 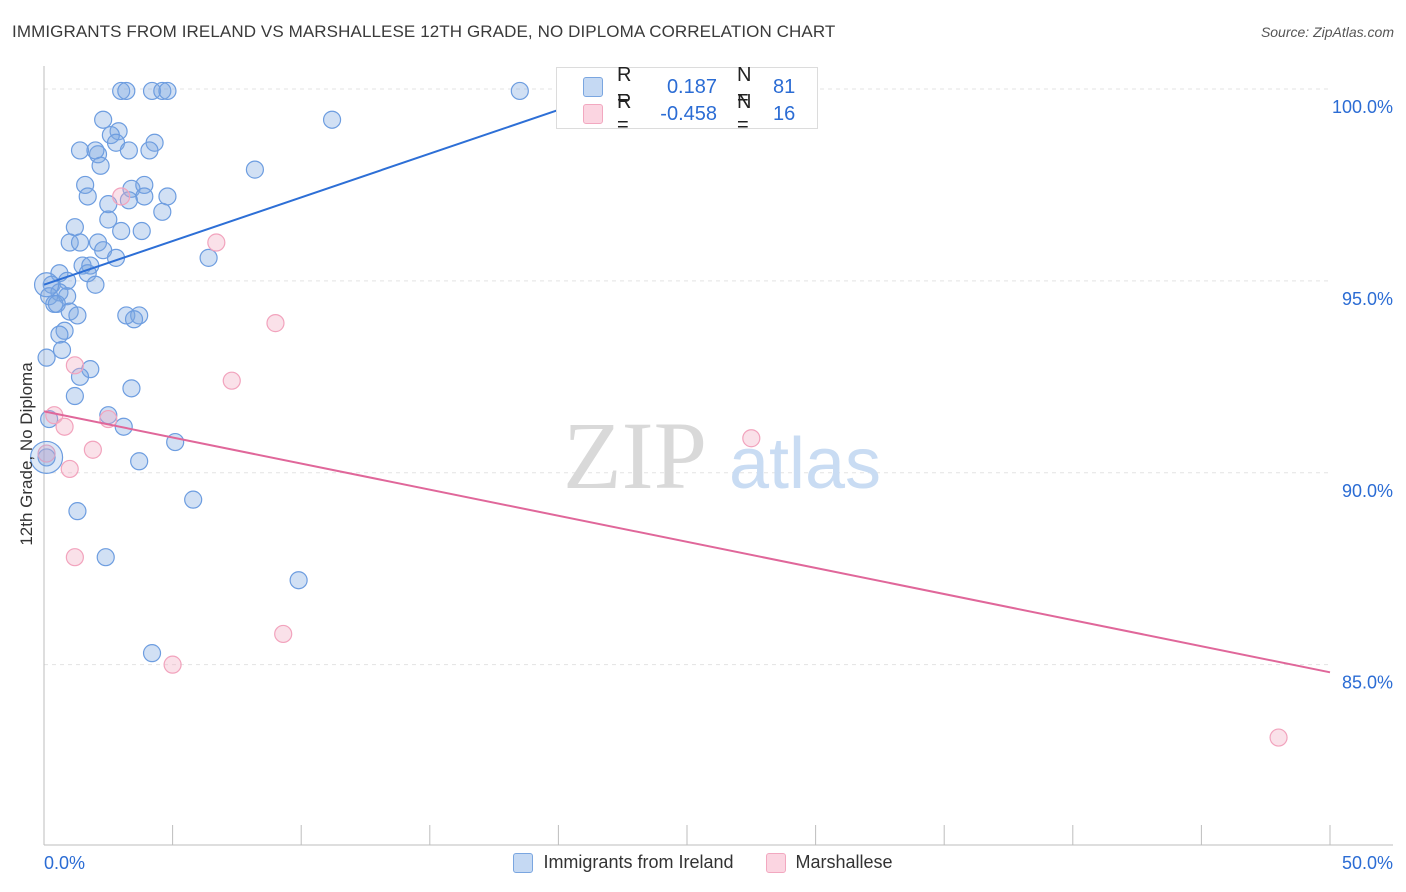 I want to click on source-label: Source: ZipAtlas.com, so click(x=1327, y=32).